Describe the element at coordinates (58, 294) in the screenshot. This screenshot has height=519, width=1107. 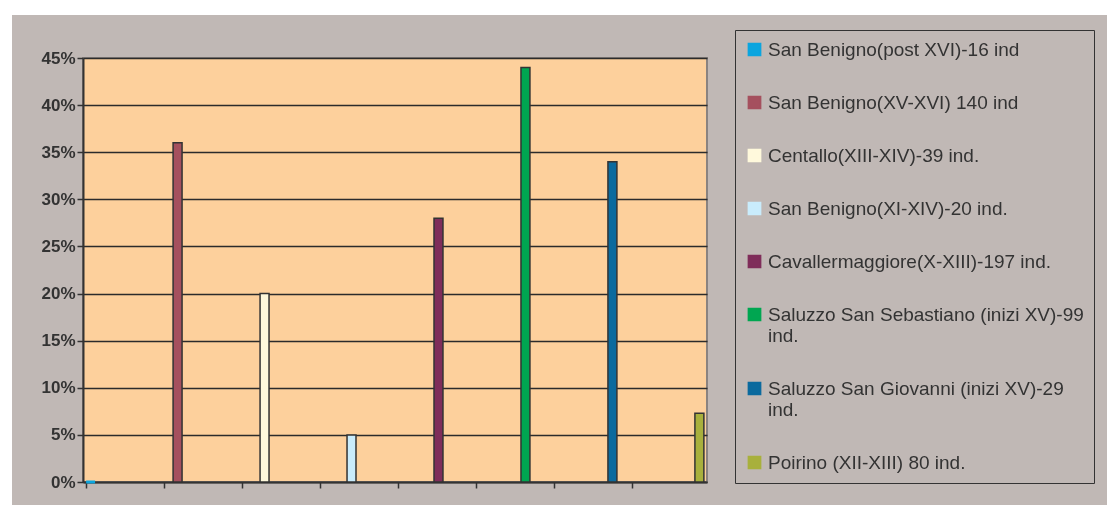
I see `y-tick-label: 20%` at that location.